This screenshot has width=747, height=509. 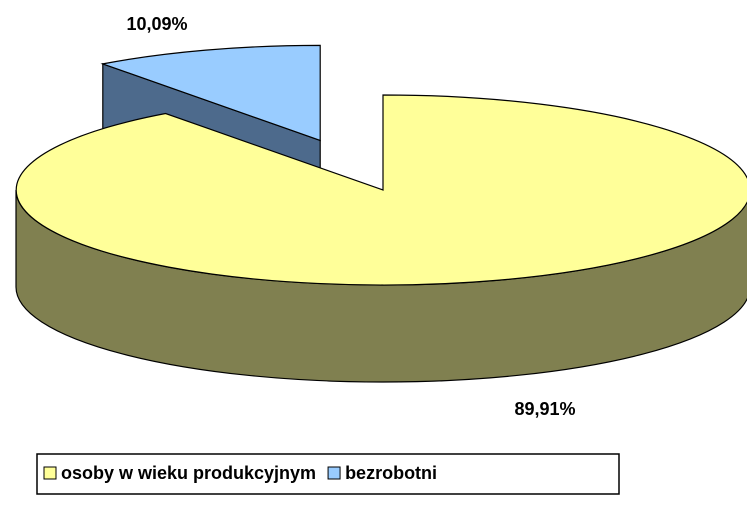 I want to click on legend: osoby w wieku produkcyjnym bezrobotni, so click(x=240, y=473).